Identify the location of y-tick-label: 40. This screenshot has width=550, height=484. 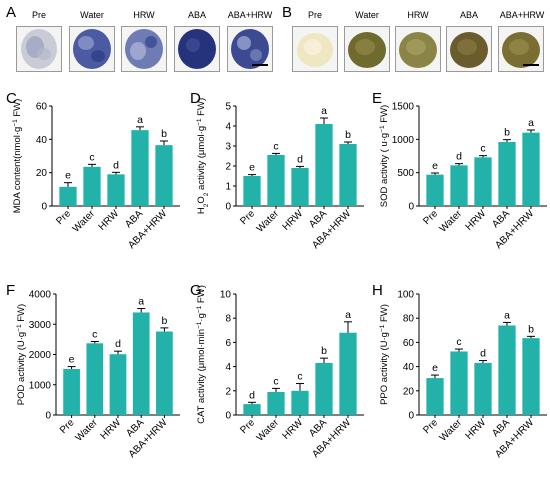
(42, 140).